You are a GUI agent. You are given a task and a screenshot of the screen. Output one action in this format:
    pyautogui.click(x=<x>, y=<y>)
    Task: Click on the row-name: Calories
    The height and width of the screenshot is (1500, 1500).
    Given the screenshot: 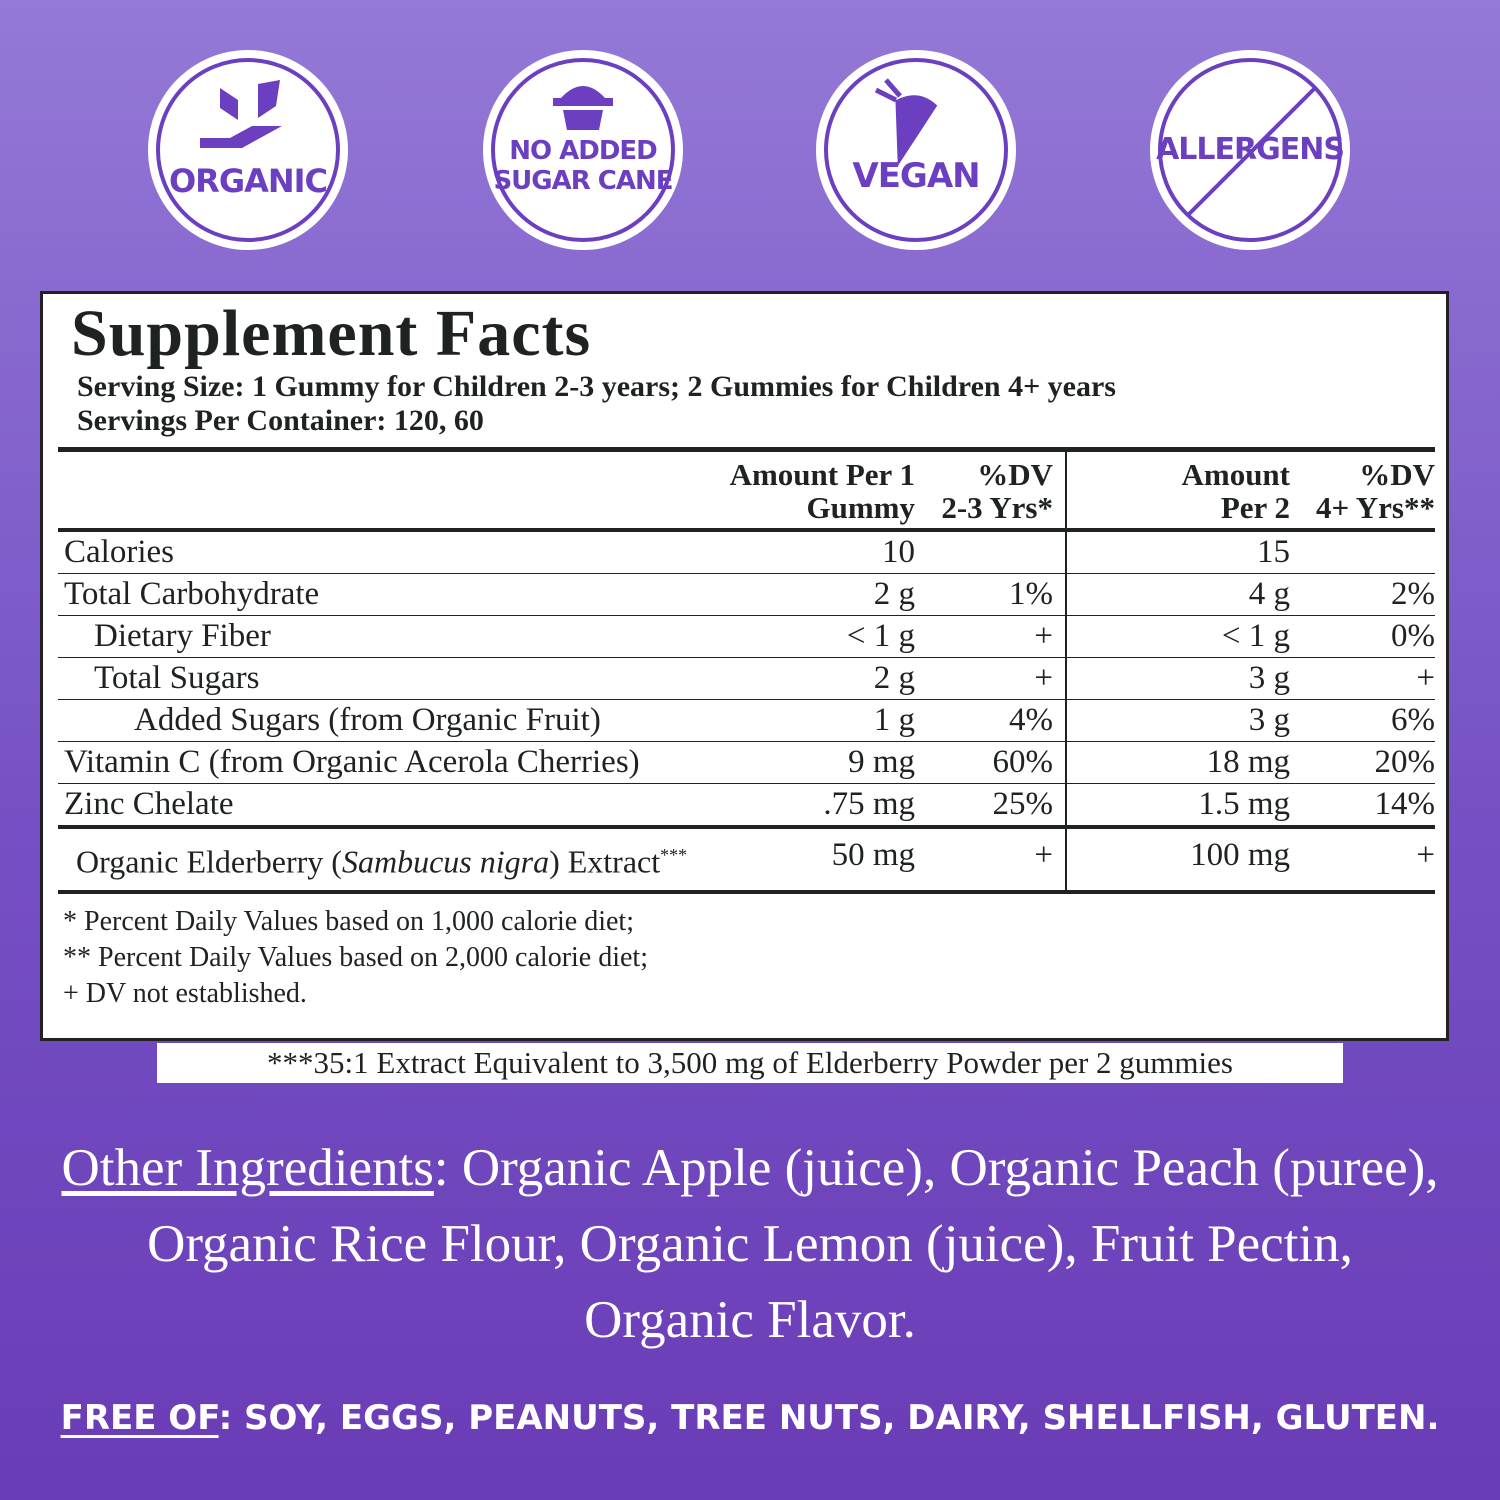 What is the action you would take?
    pyautogui.click(x=119, y=552)
    